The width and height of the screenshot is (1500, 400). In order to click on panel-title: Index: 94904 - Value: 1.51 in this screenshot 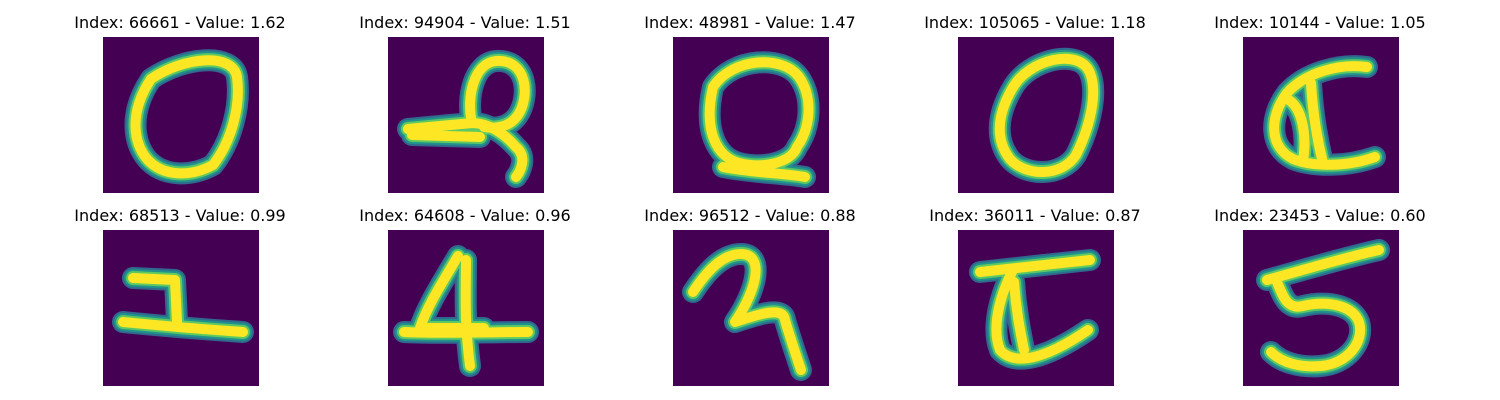, I will do `click(465, 22)`.